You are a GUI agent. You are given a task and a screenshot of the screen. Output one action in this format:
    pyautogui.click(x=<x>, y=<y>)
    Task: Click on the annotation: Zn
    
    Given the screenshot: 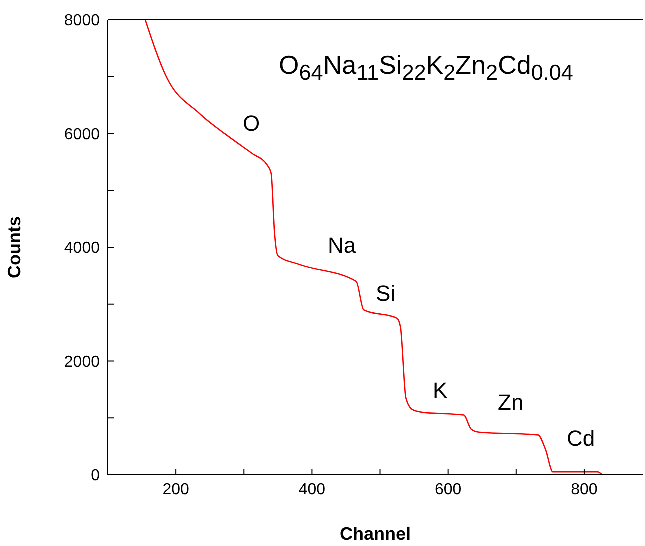 What is the action you would take?
    pyautogui.click(x=511, y=402)
    